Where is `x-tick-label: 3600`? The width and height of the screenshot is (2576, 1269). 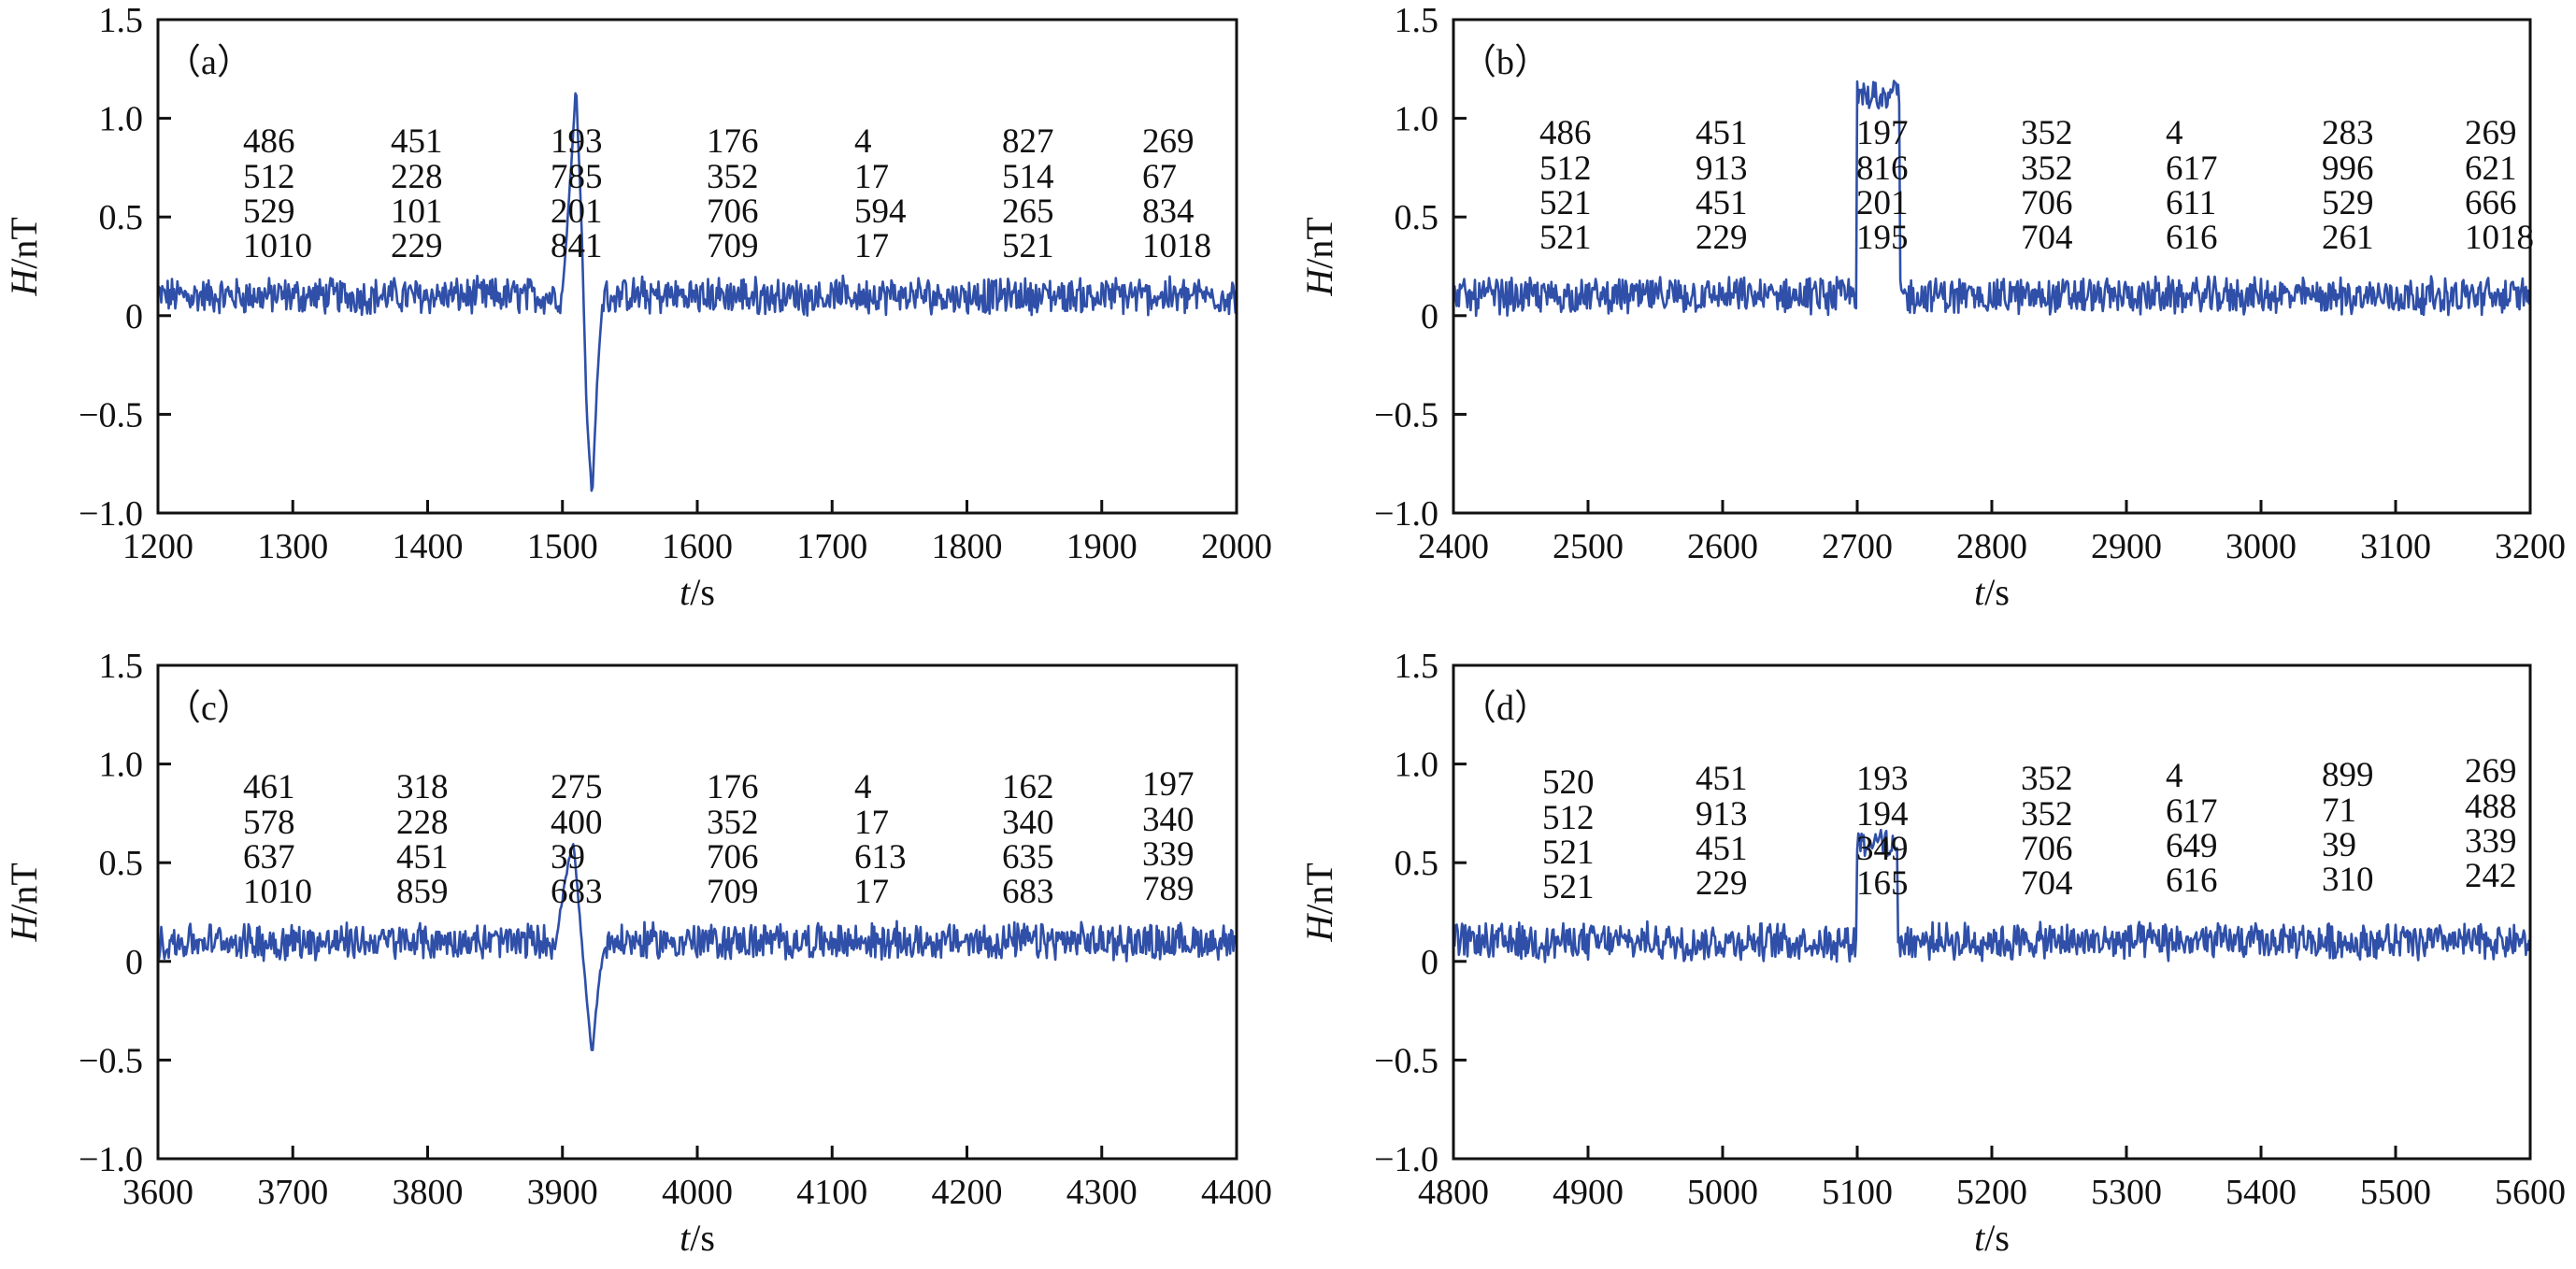 x-tick-label: 3600 is located at coordinates (157, 1192).